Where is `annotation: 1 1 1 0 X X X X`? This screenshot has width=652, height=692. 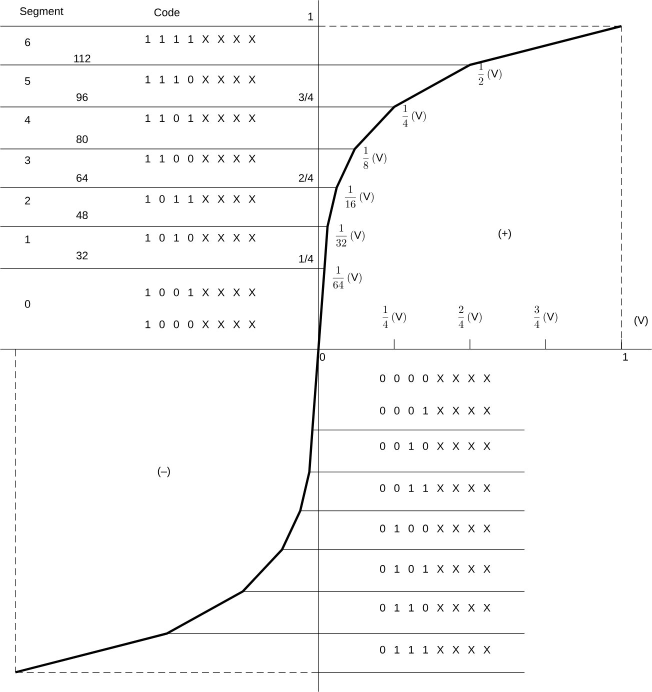
annotation: 1 1 1 0 X X X X is located at coordinates (201, 80).